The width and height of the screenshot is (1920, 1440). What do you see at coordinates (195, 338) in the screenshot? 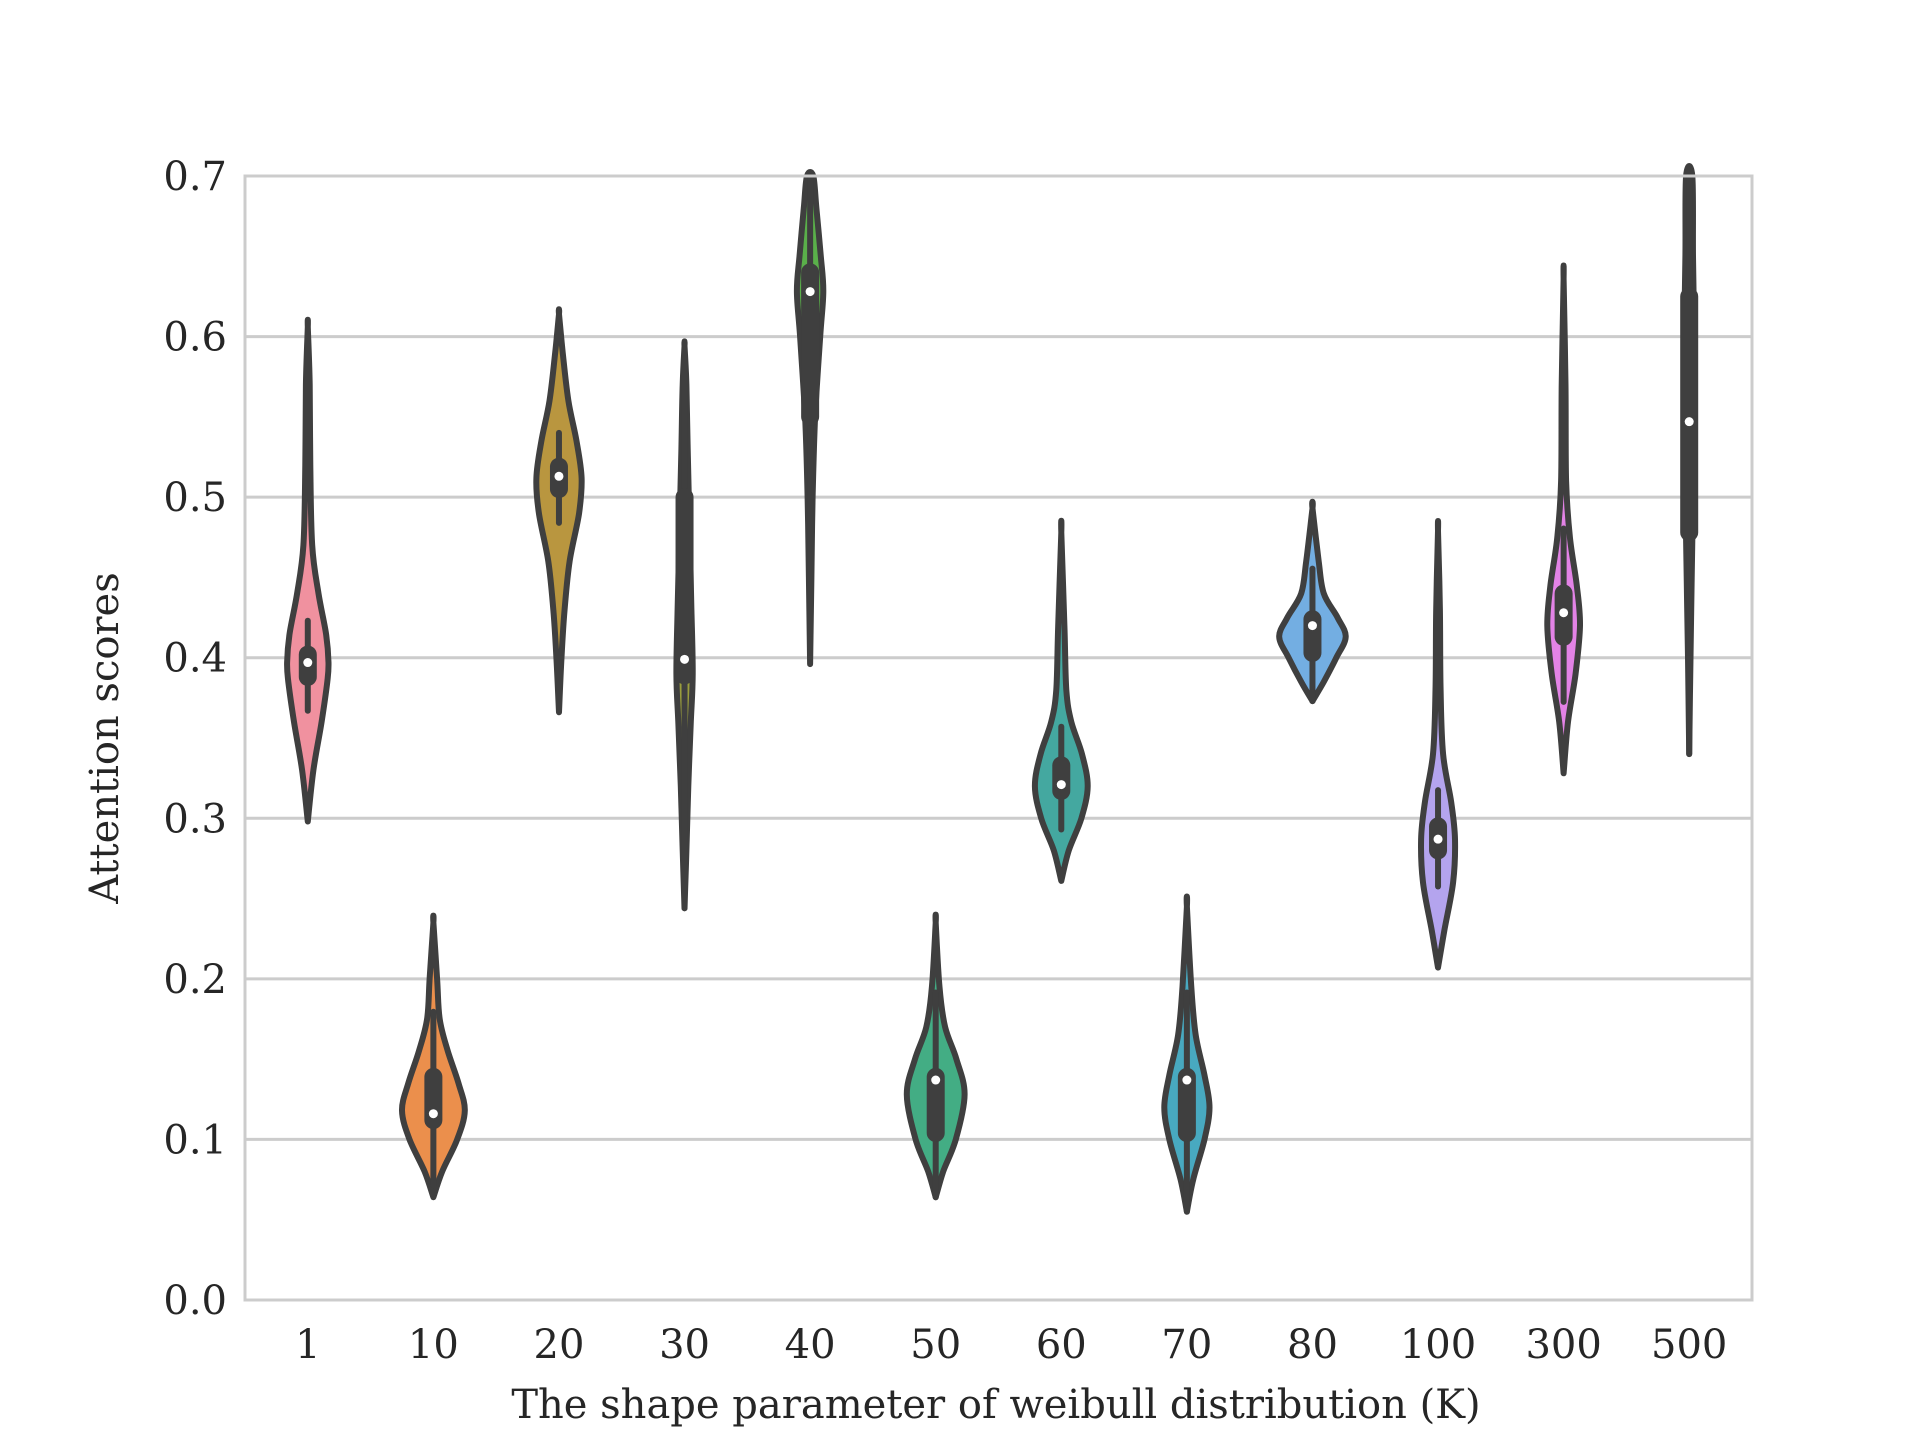
I see `y-tick-label-6: 0.6` at bounding box center [195, 338].